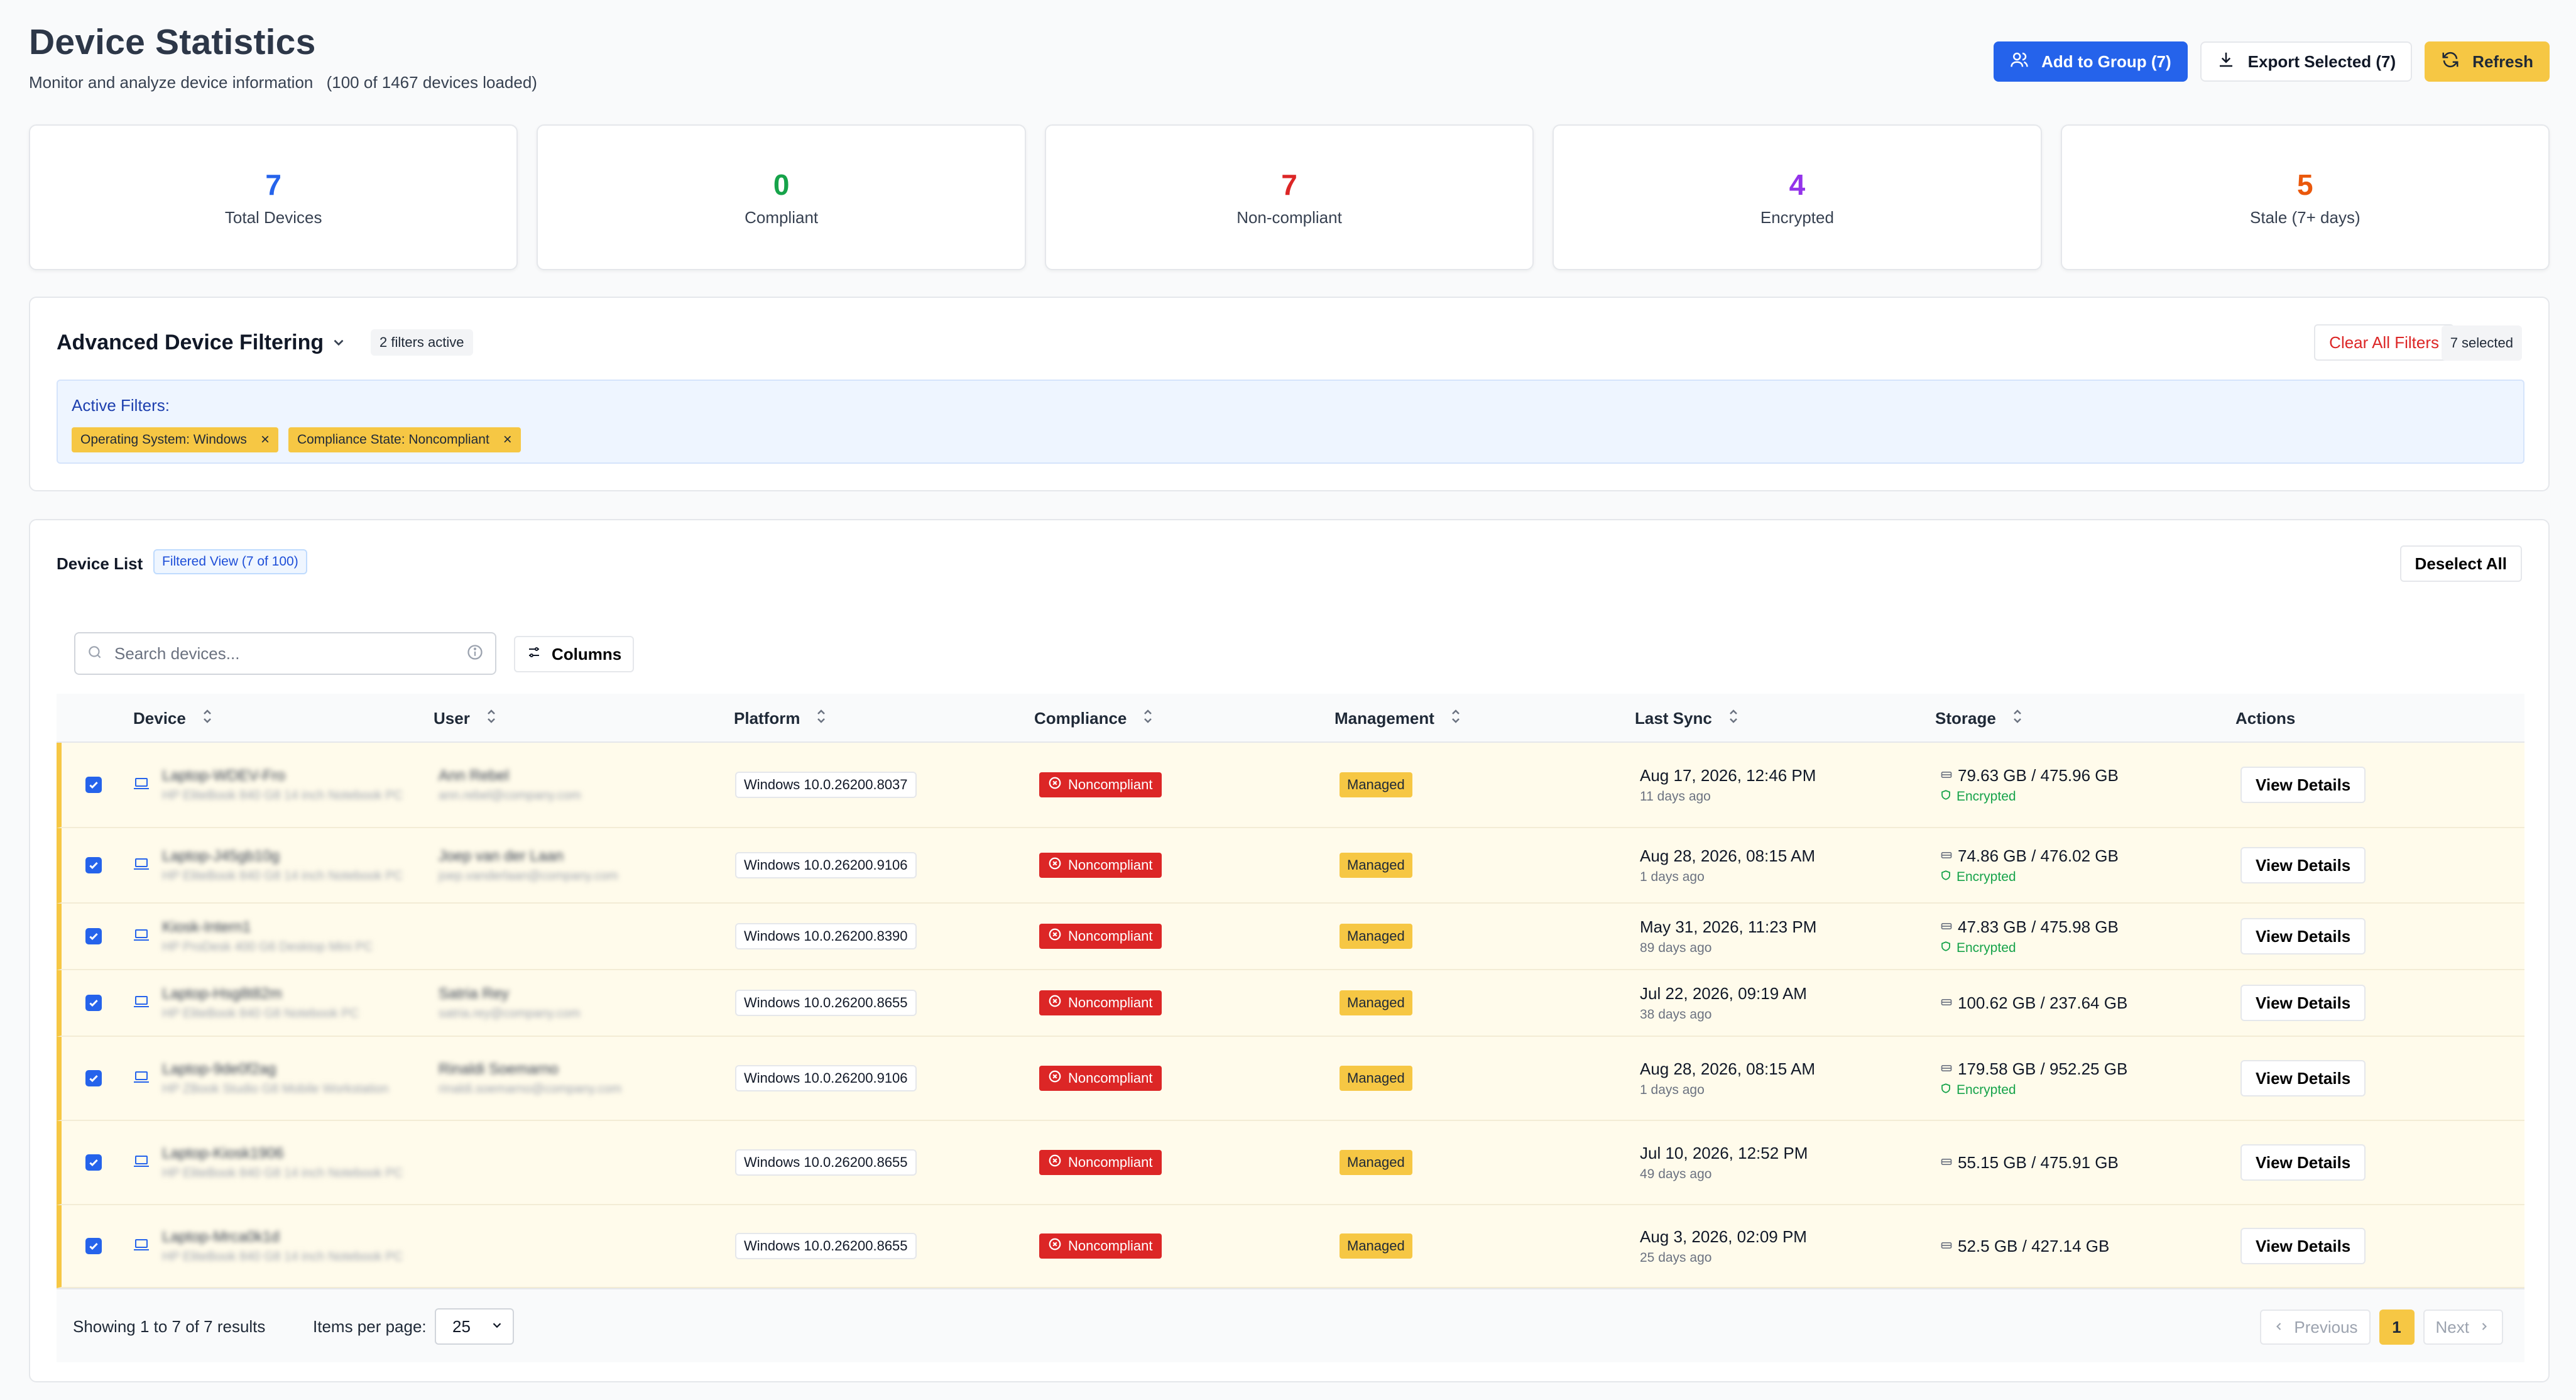  Describe the element at coordinates (499, 1069) in the screenshot. I see `user-name: Rinaldi Soemarno` at that location.